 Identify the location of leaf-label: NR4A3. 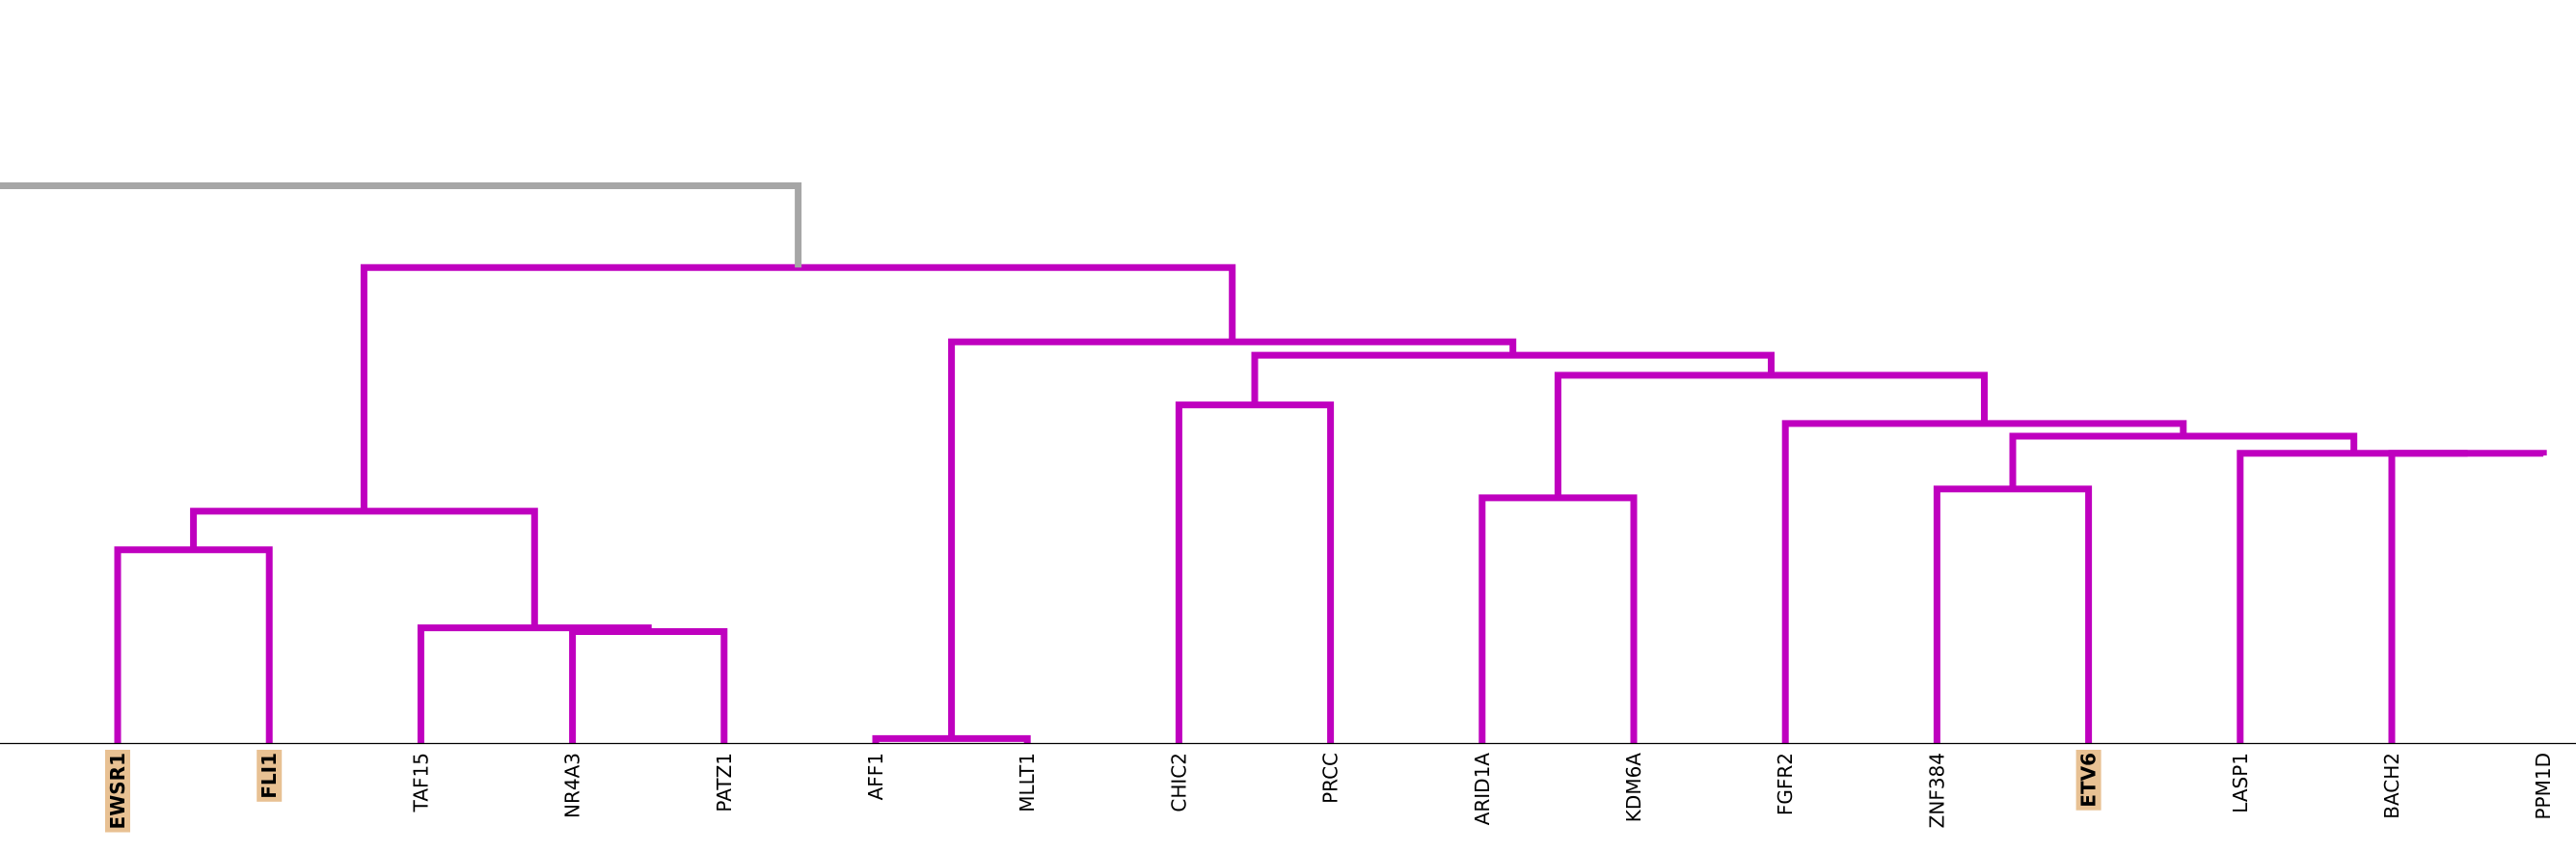
(572, 785).